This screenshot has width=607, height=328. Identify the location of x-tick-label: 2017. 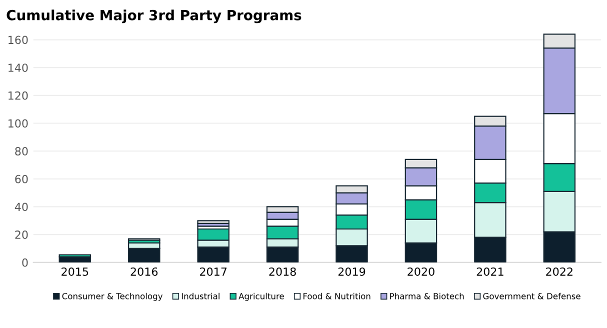
(213, 271).